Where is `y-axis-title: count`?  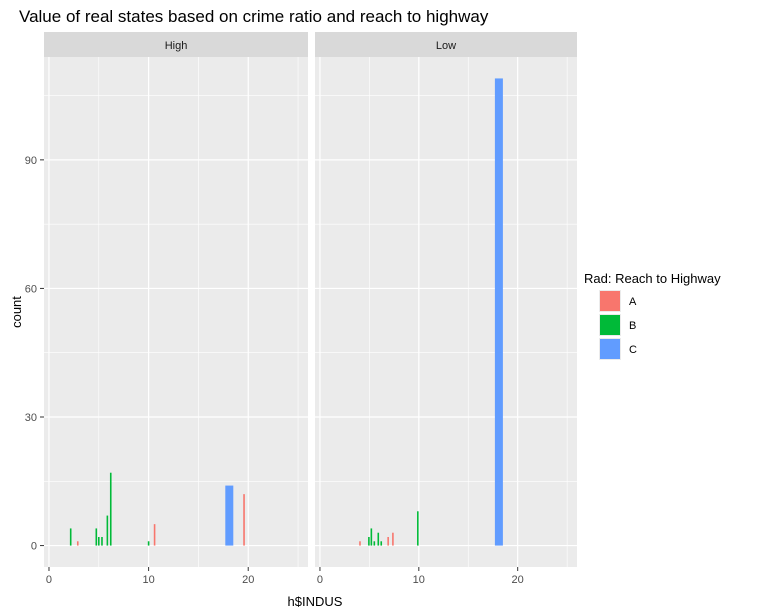
y-axis-title: count is located at coordinates (16, 312).